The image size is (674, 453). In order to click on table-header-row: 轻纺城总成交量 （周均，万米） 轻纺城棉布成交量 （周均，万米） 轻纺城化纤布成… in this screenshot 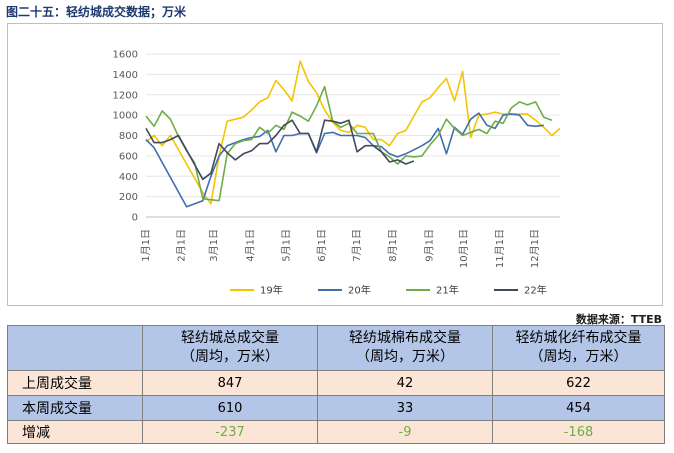, I will do `click(336, 348)`.